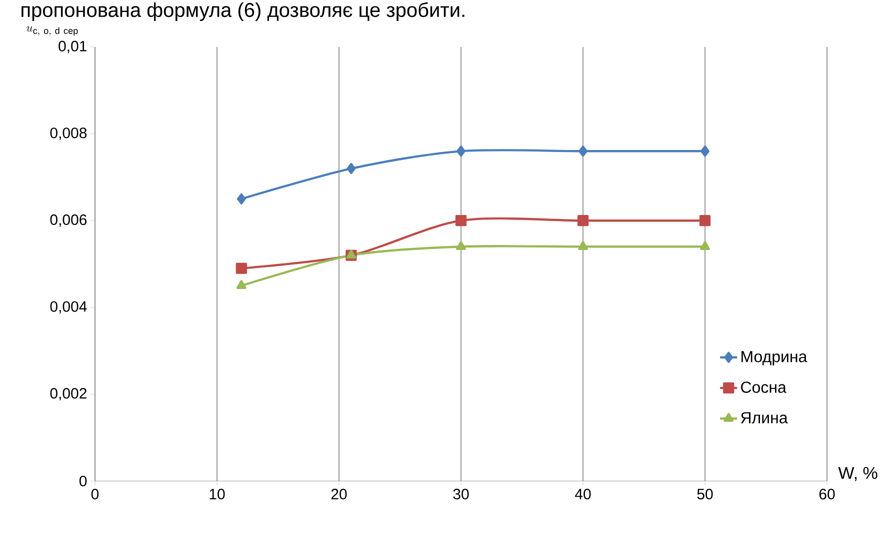 The image size is (893, 538). What do you see at coordinates (68, 394) in the screenshot?
I see `y-tick-label: 0,002` at bounding box center [68, 394].